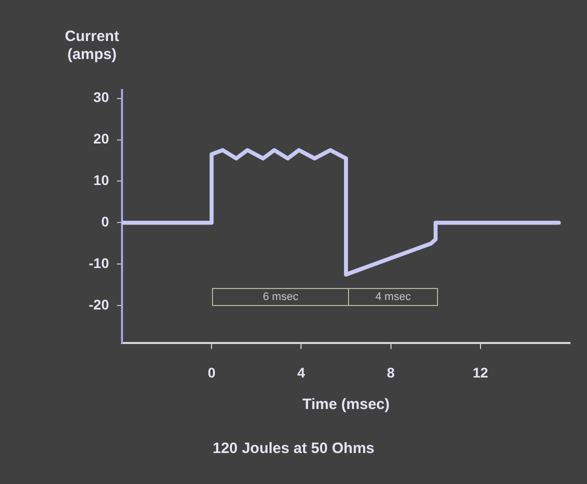 The image size is (587, 484). What do you see at coordinates (392, 297) in the screenshot?
I see `annotation: 4 msec` at bounding box center [392, 297].